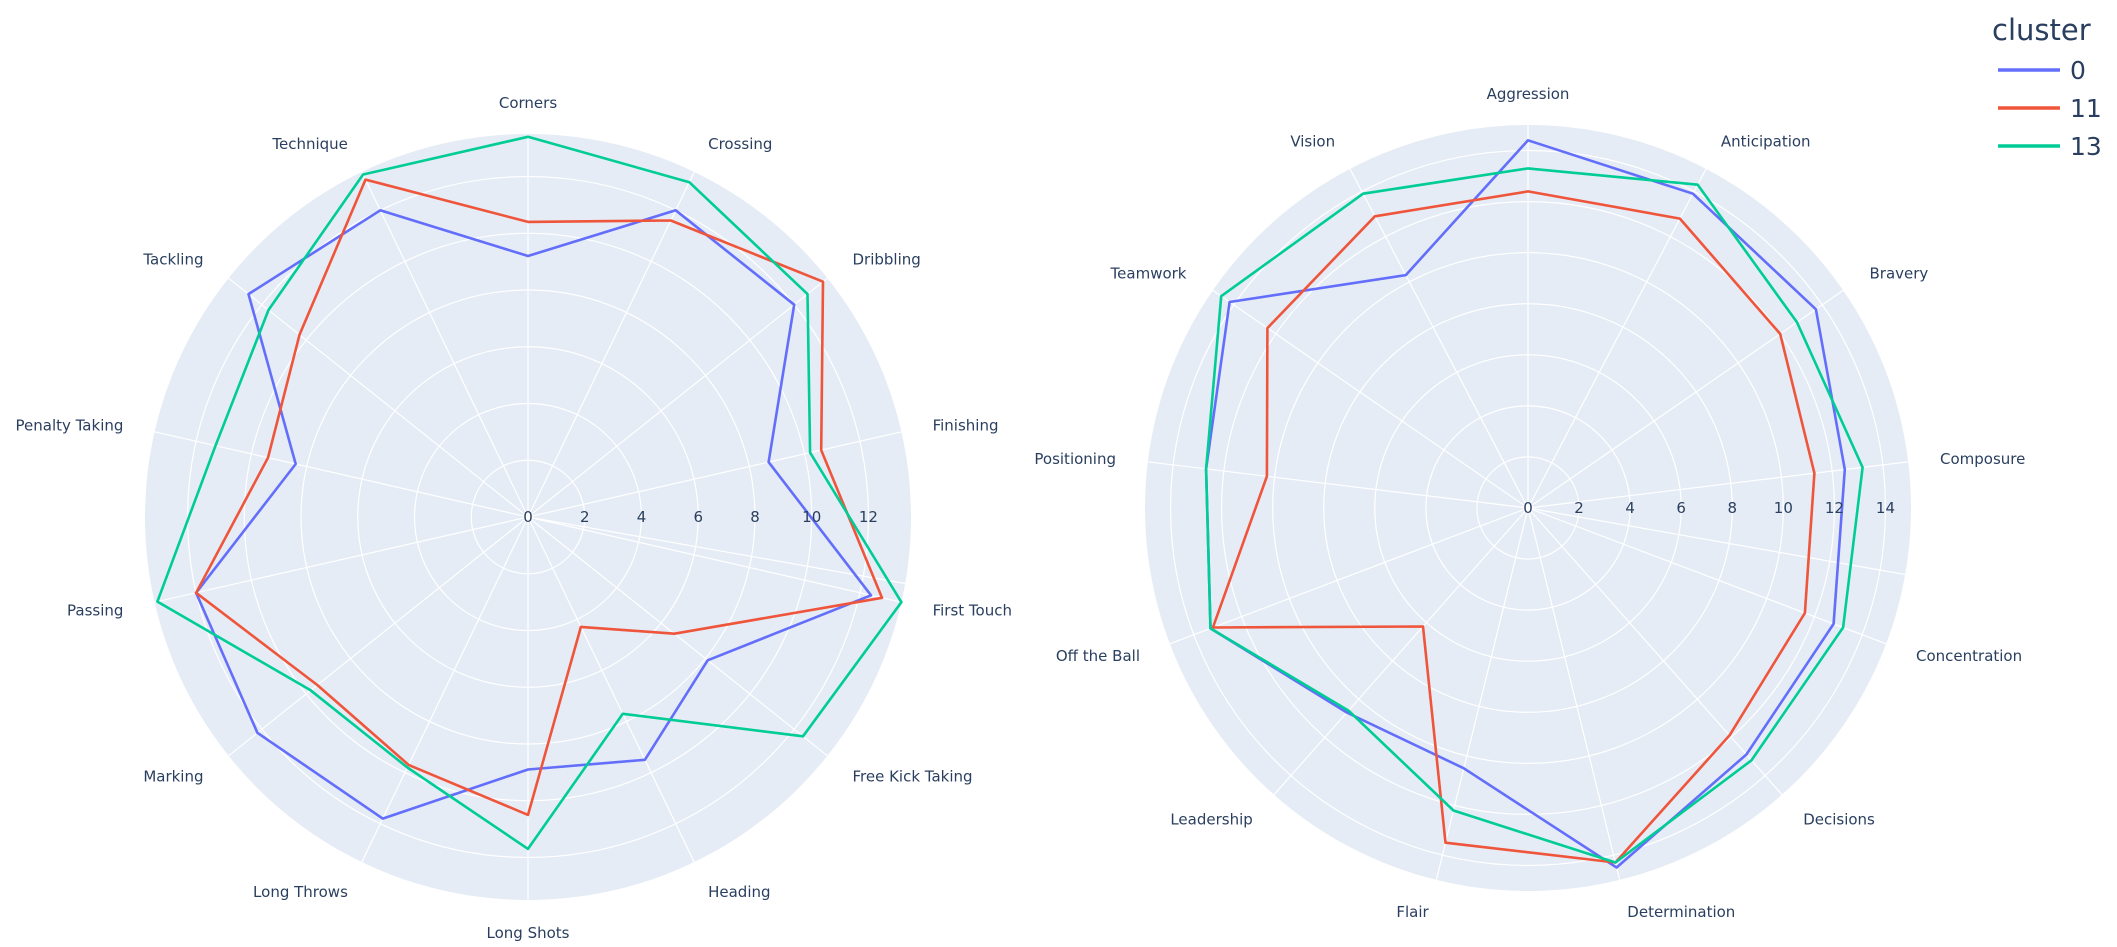 This screenshot has height=947, width=2117. What do you see at coordinates (913, 777) in the screenshot?
I see `axis-label-free-kick-taking: Free Kick Taking` at bounding box center [913, 777].